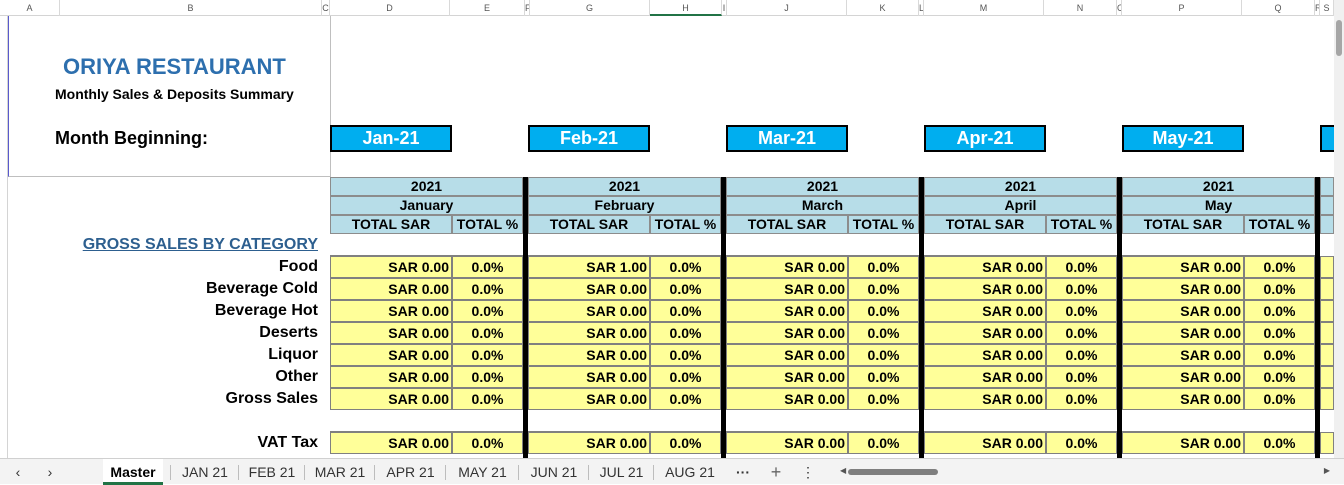 This screenshot has width=1344, height=485. I want to click on column-header-o: O, so click(1119, 8).